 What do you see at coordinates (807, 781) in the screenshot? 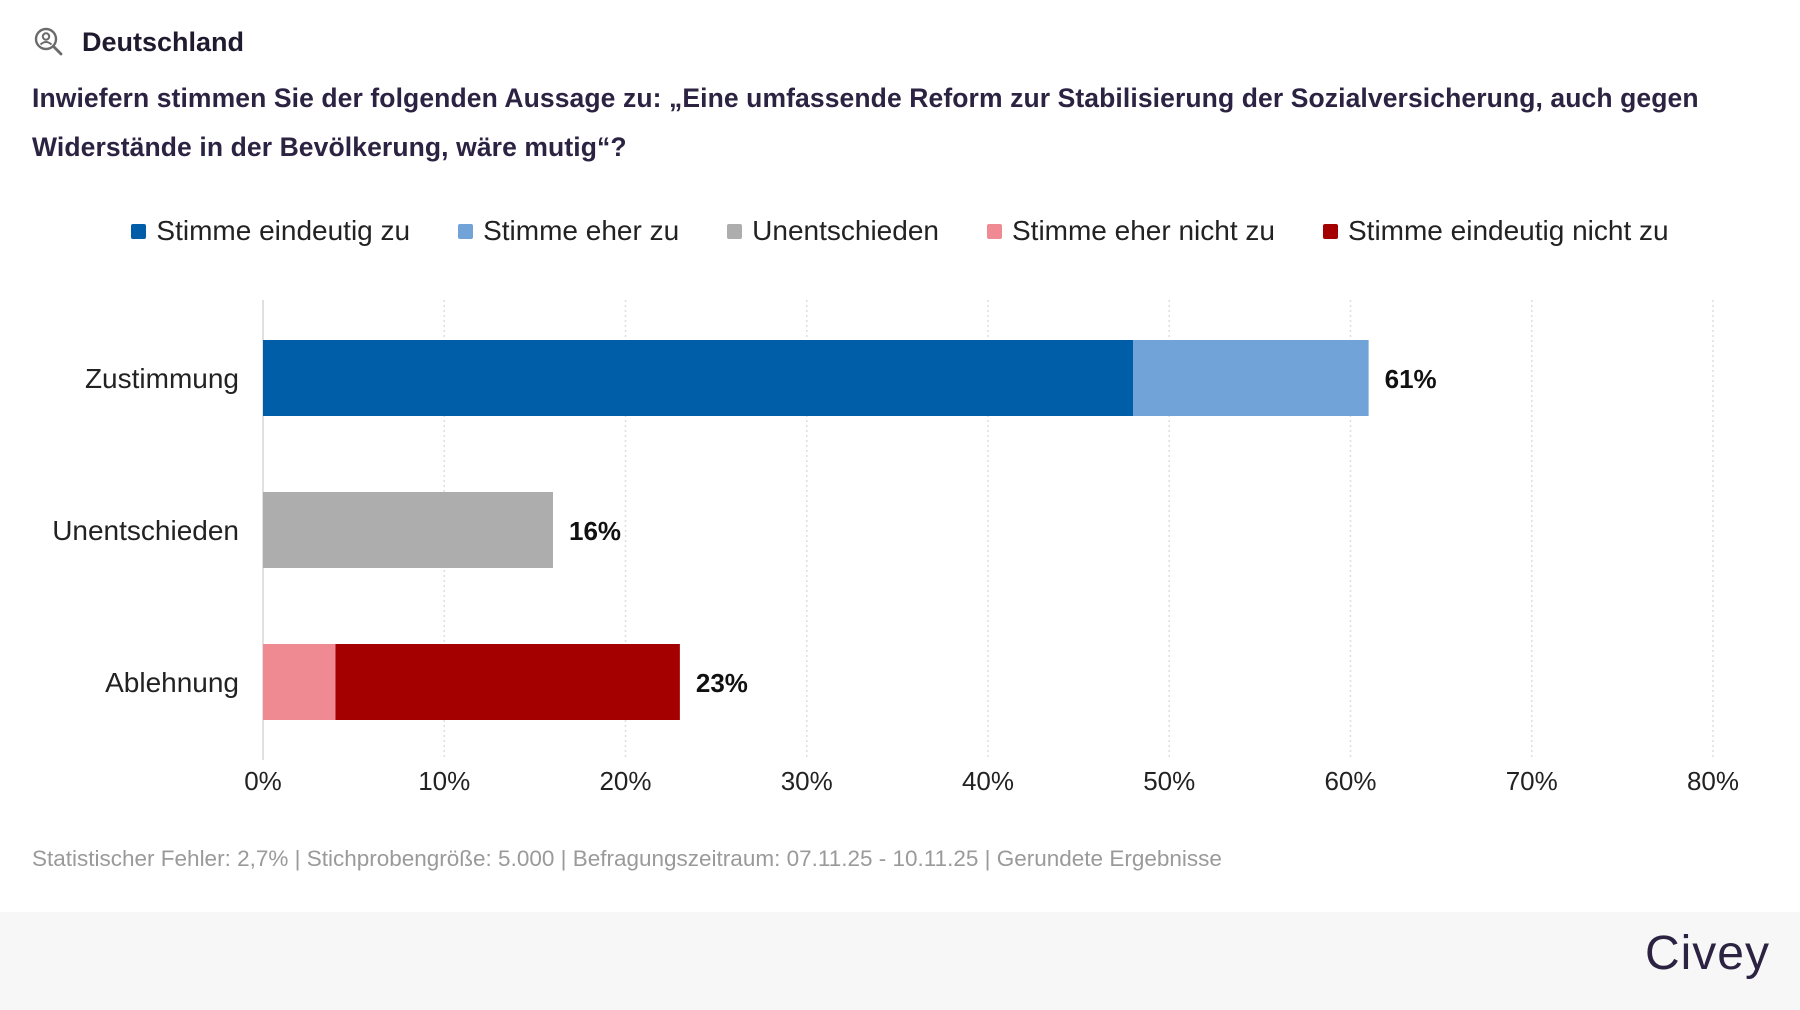
I see `tick-label: 30%` at bounding box center [807, 781].